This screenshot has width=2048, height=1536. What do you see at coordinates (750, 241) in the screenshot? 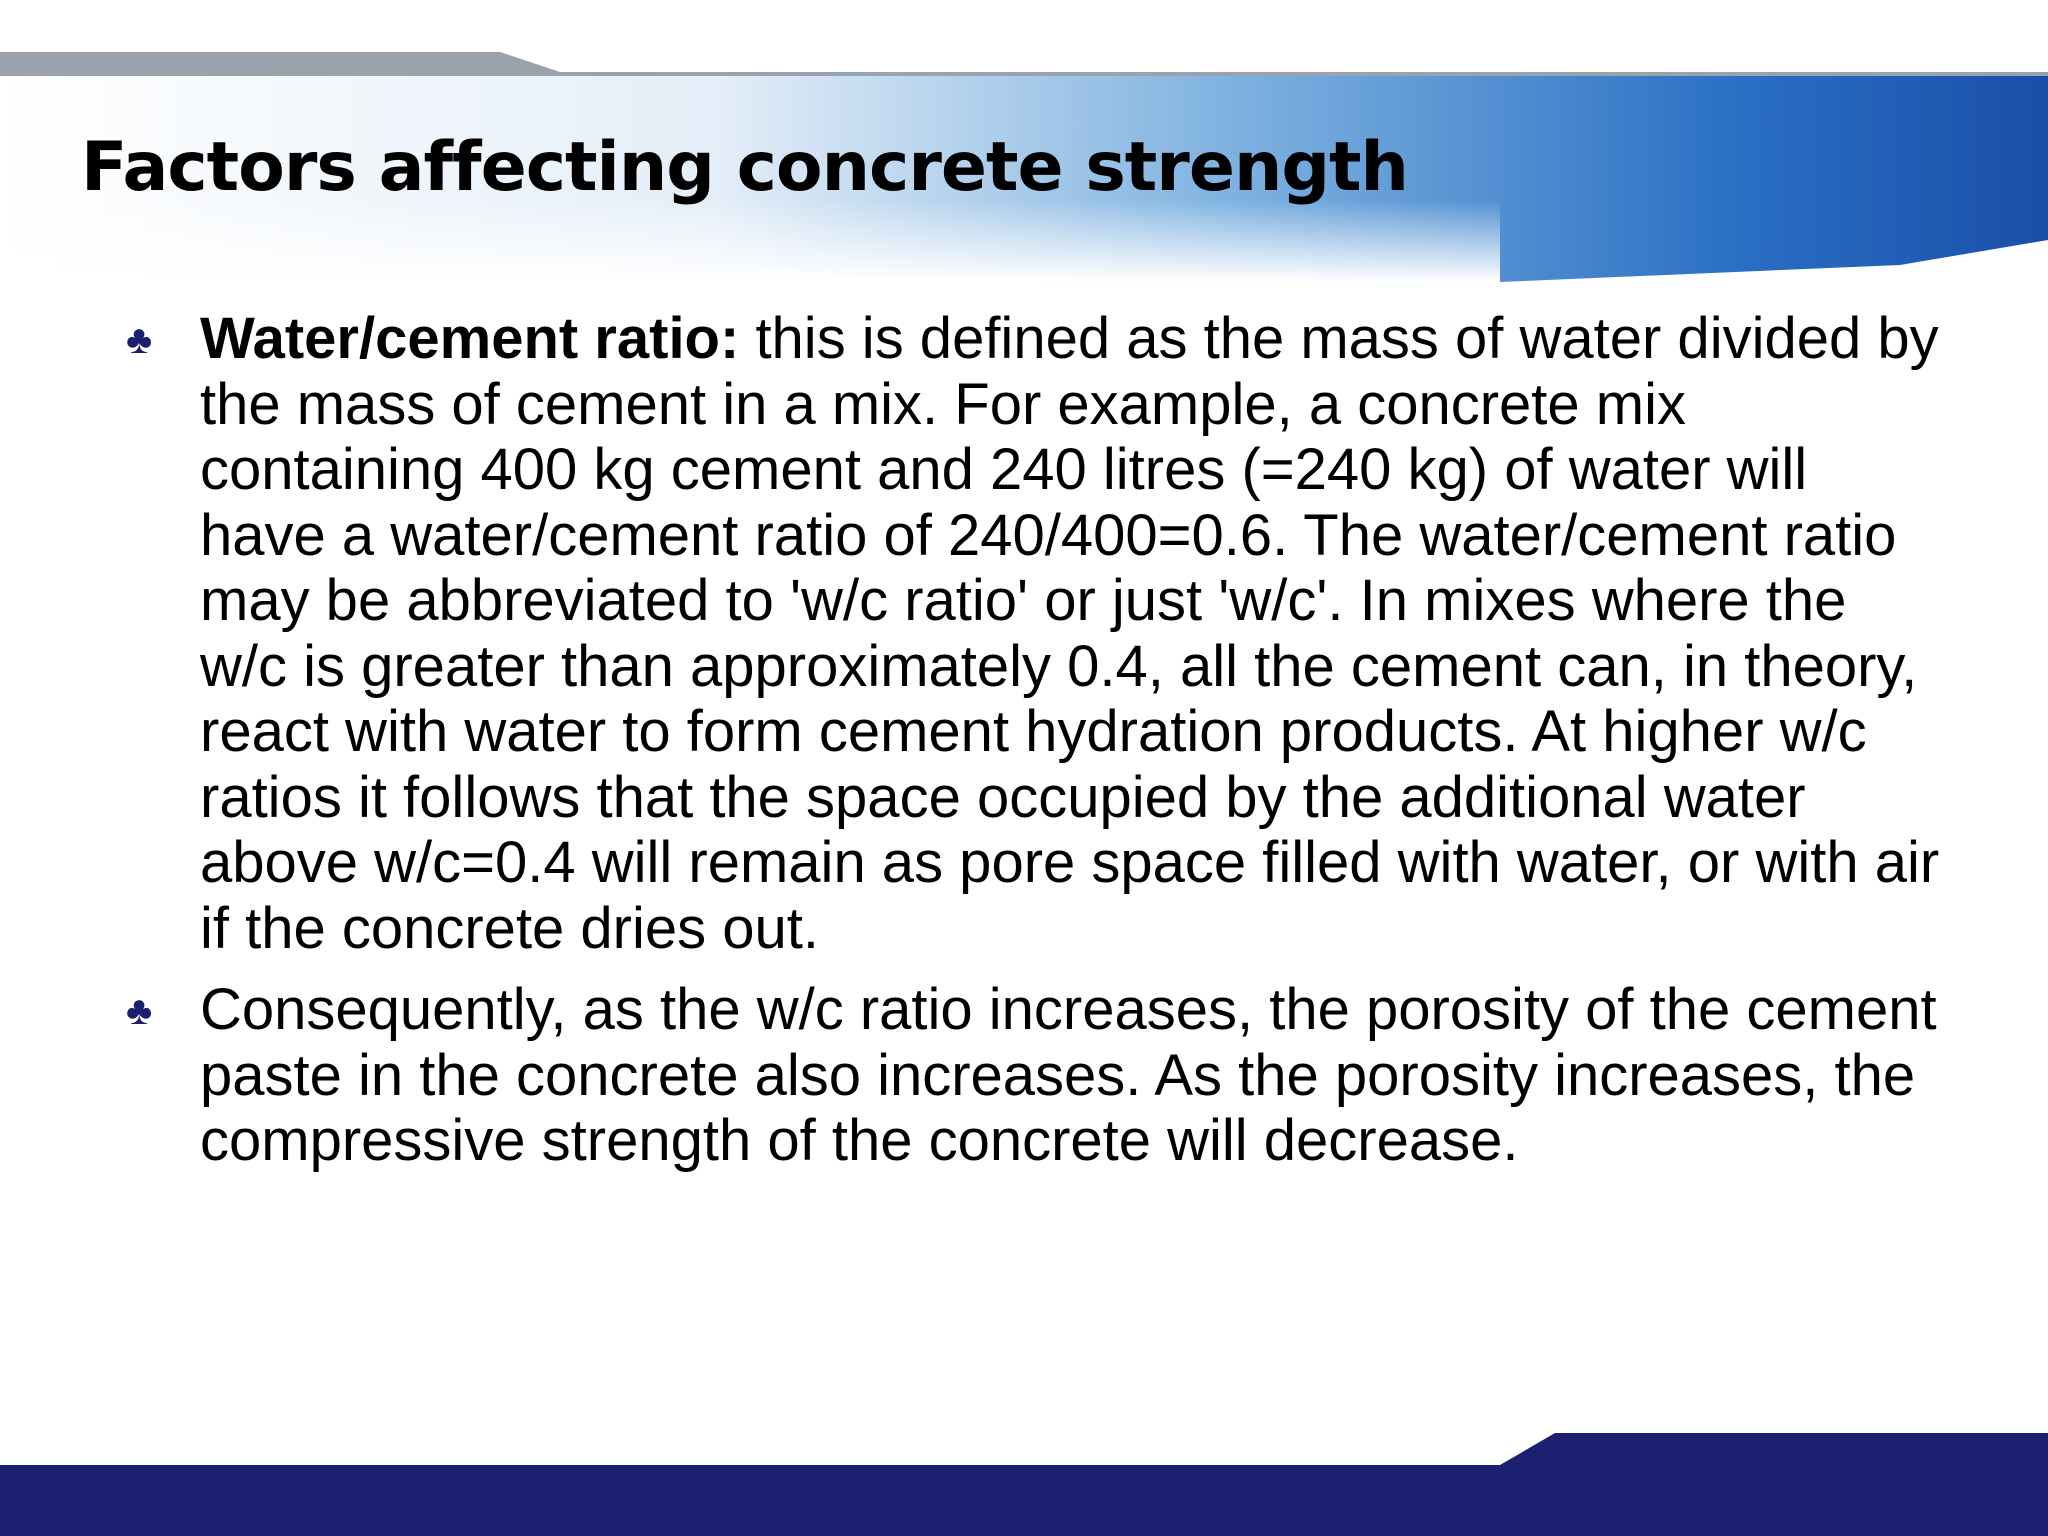
I see `header-fade` at bounding box center [750, 241].